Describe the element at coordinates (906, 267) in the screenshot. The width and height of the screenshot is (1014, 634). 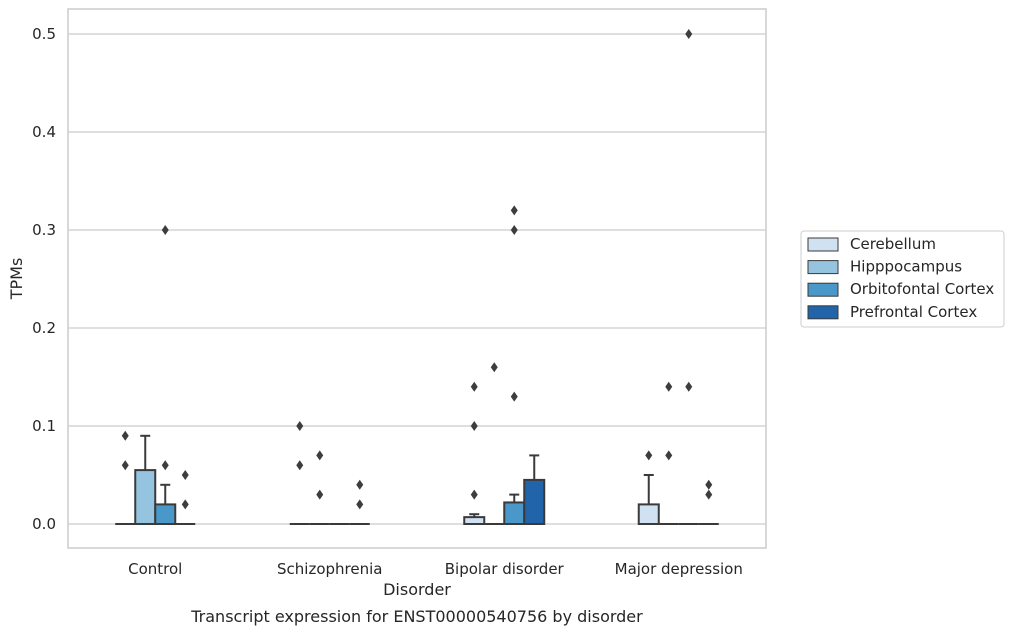
I see `legend-label: Hipppocampus` at that location.